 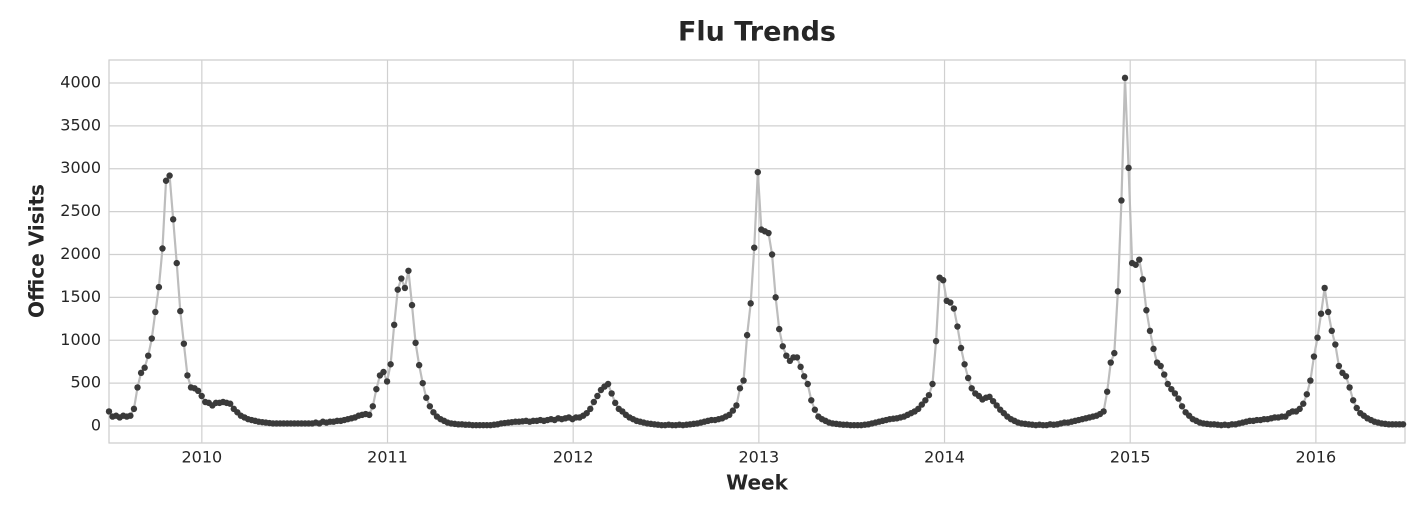 I want to click on x-tick-label: 2015, so click(x=1130, y=457).